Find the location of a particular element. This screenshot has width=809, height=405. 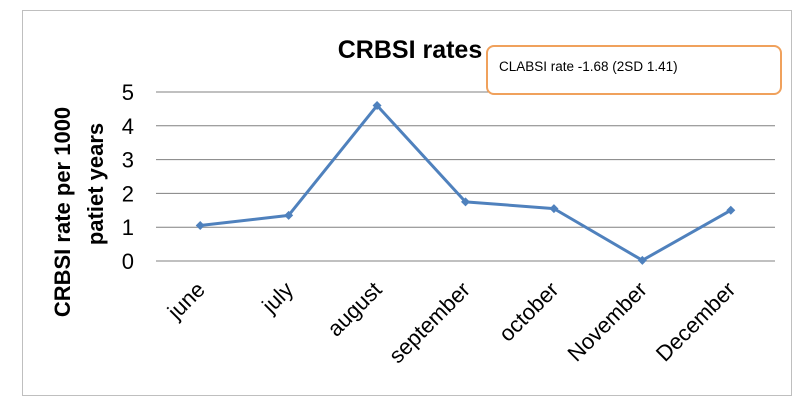

x-tick-label: December is located at coordinates (695, 321).